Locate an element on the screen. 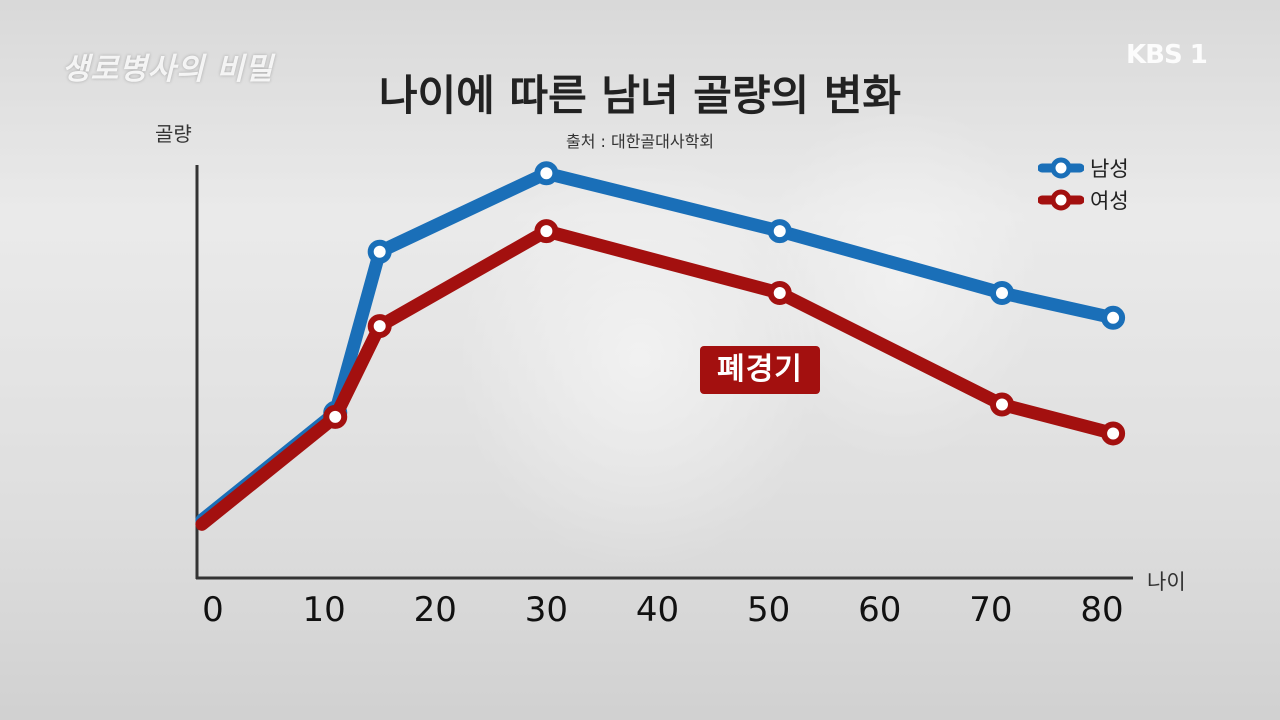 This screenshot has width=1280, height=720. legend-item-male: 남성 is located at coordinates (1083, 168).